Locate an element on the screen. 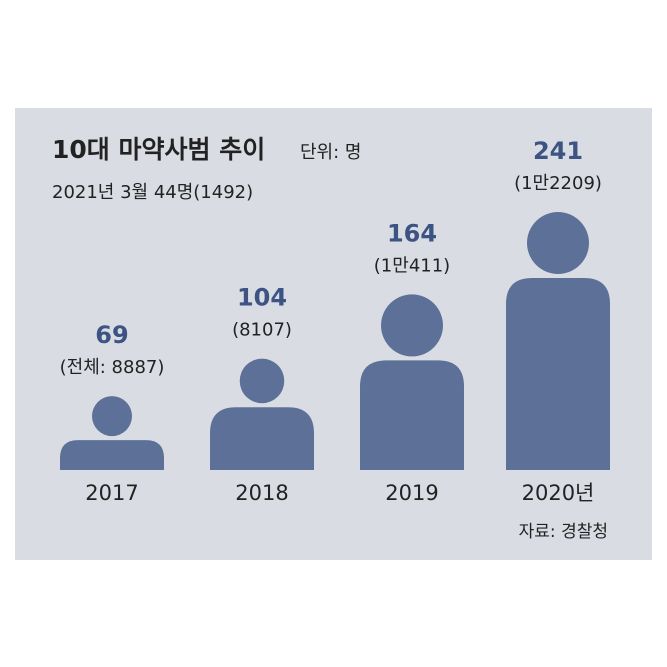 Image resolution: width=667 pixels, height=667 pixels. subtitle: 2021년 3월 44명(1492) is located at coordinates (152, 192).